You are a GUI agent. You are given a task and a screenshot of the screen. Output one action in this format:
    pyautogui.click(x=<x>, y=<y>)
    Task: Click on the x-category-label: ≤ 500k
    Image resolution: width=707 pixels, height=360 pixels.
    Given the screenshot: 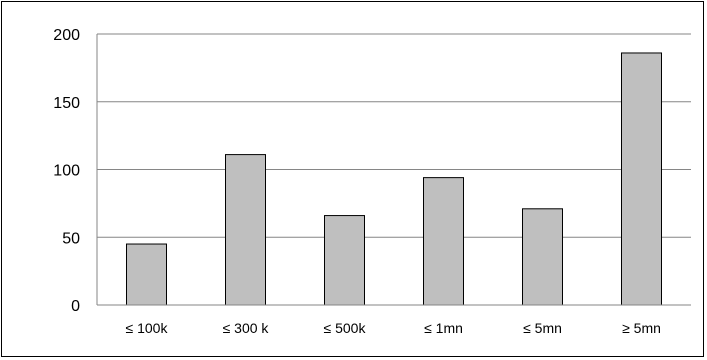 What is the action you would take?
    pyautogui.click(x=345, y=328)
    